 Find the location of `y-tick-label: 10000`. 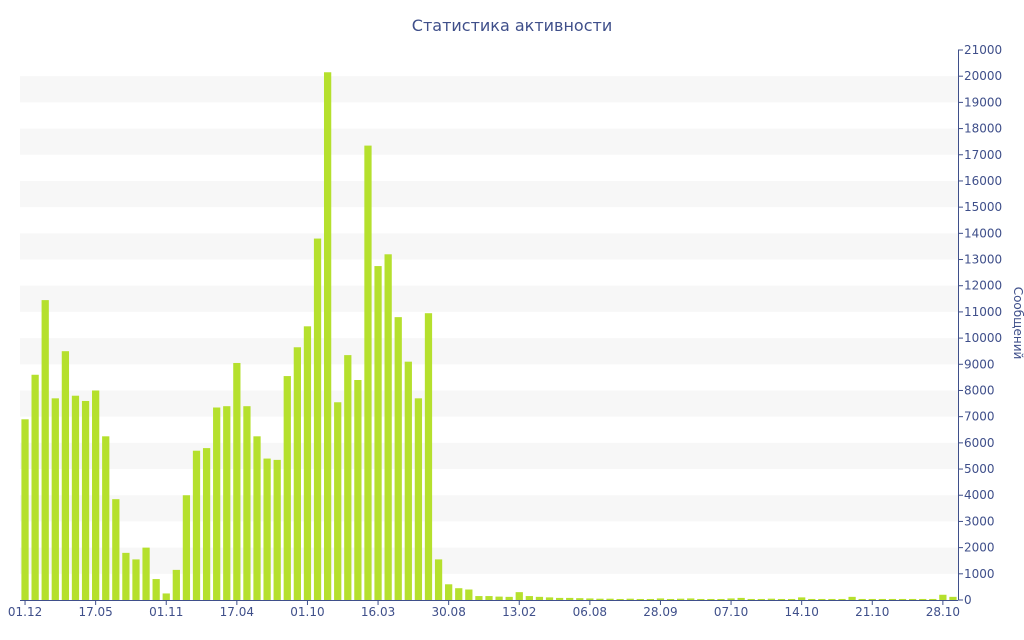

y-tick-label: 10000 is located at coordinates (983, 338).